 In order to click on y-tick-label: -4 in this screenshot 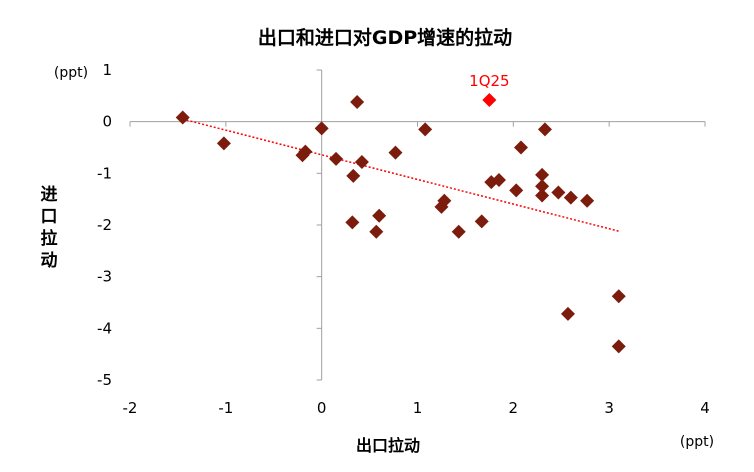, I will do `click(104, 328)`.